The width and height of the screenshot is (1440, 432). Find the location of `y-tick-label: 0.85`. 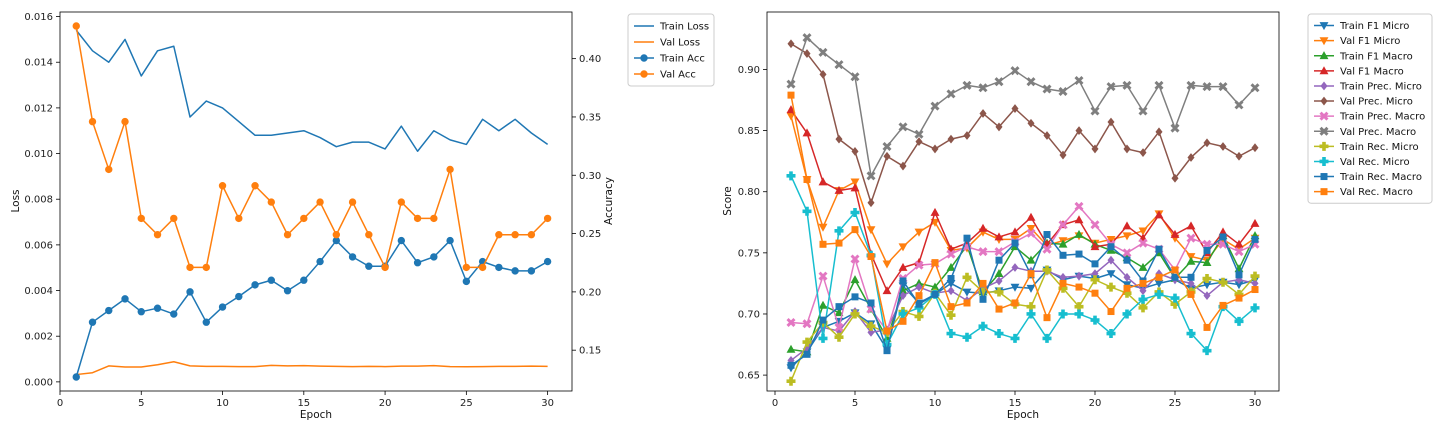

y-tick-label: 0.85 is located at coordinates (749, 131).